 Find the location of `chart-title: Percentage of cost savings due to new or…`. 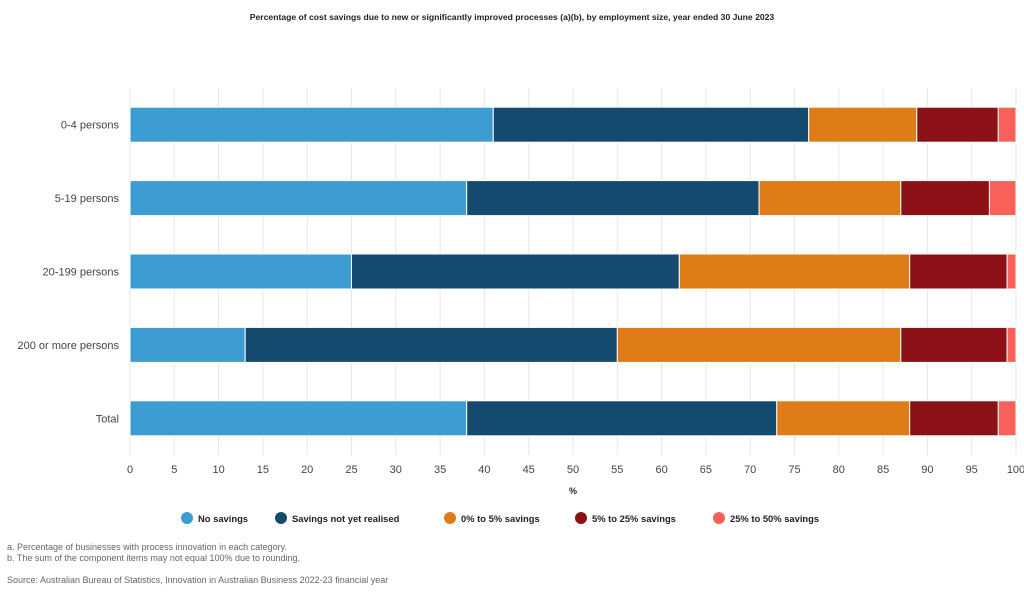

chart-title: Percentage of cost savings due to new or… is located at coordinates (512, 17).